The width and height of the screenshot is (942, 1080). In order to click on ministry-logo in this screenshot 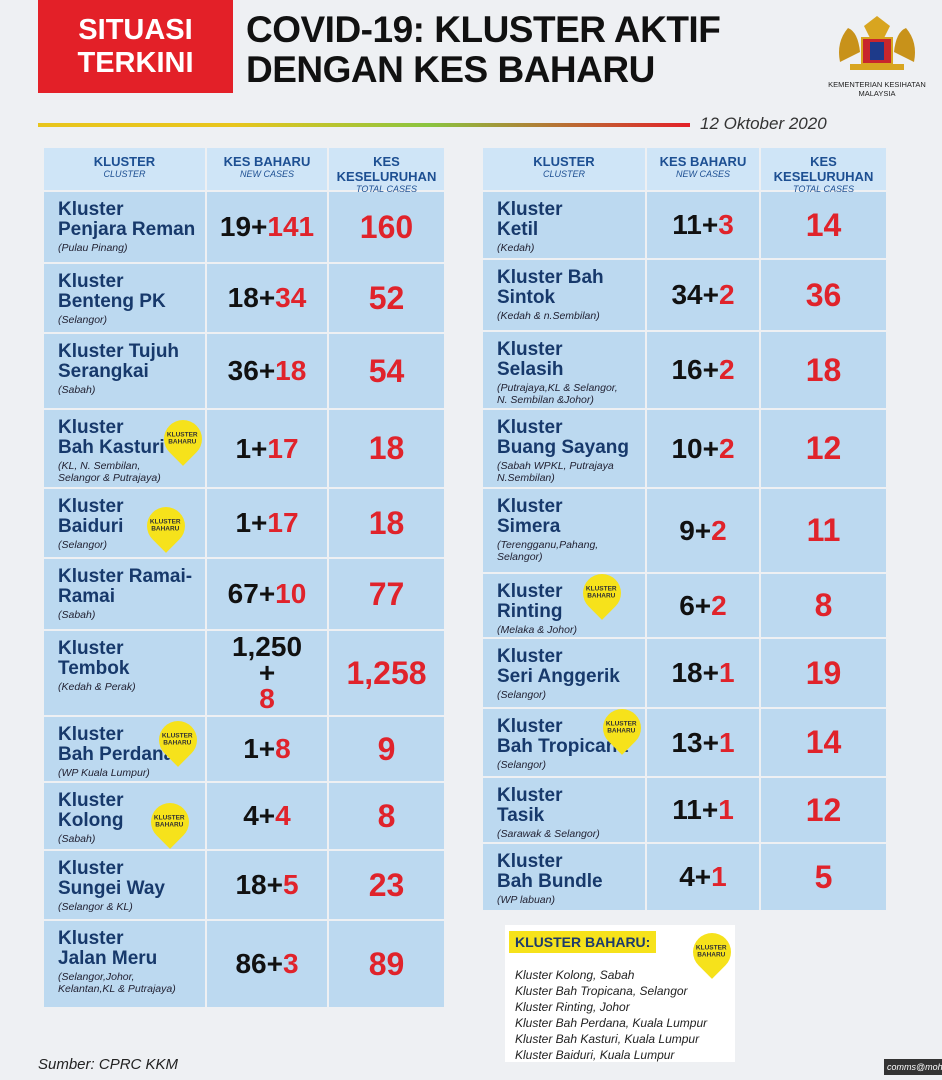, I will do `click(877, 43)`.